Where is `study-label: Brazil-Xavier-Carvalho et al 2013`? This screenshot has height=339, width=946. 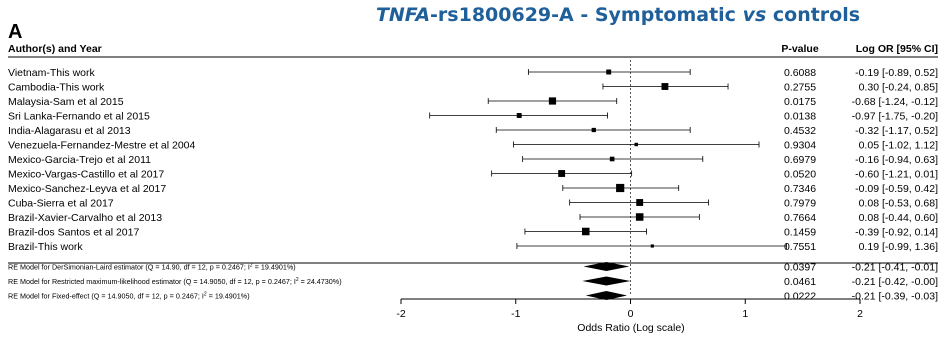
study-label: Brazil-Xavier-Carvalho et al 2013 is located at coordinates (85, 218).